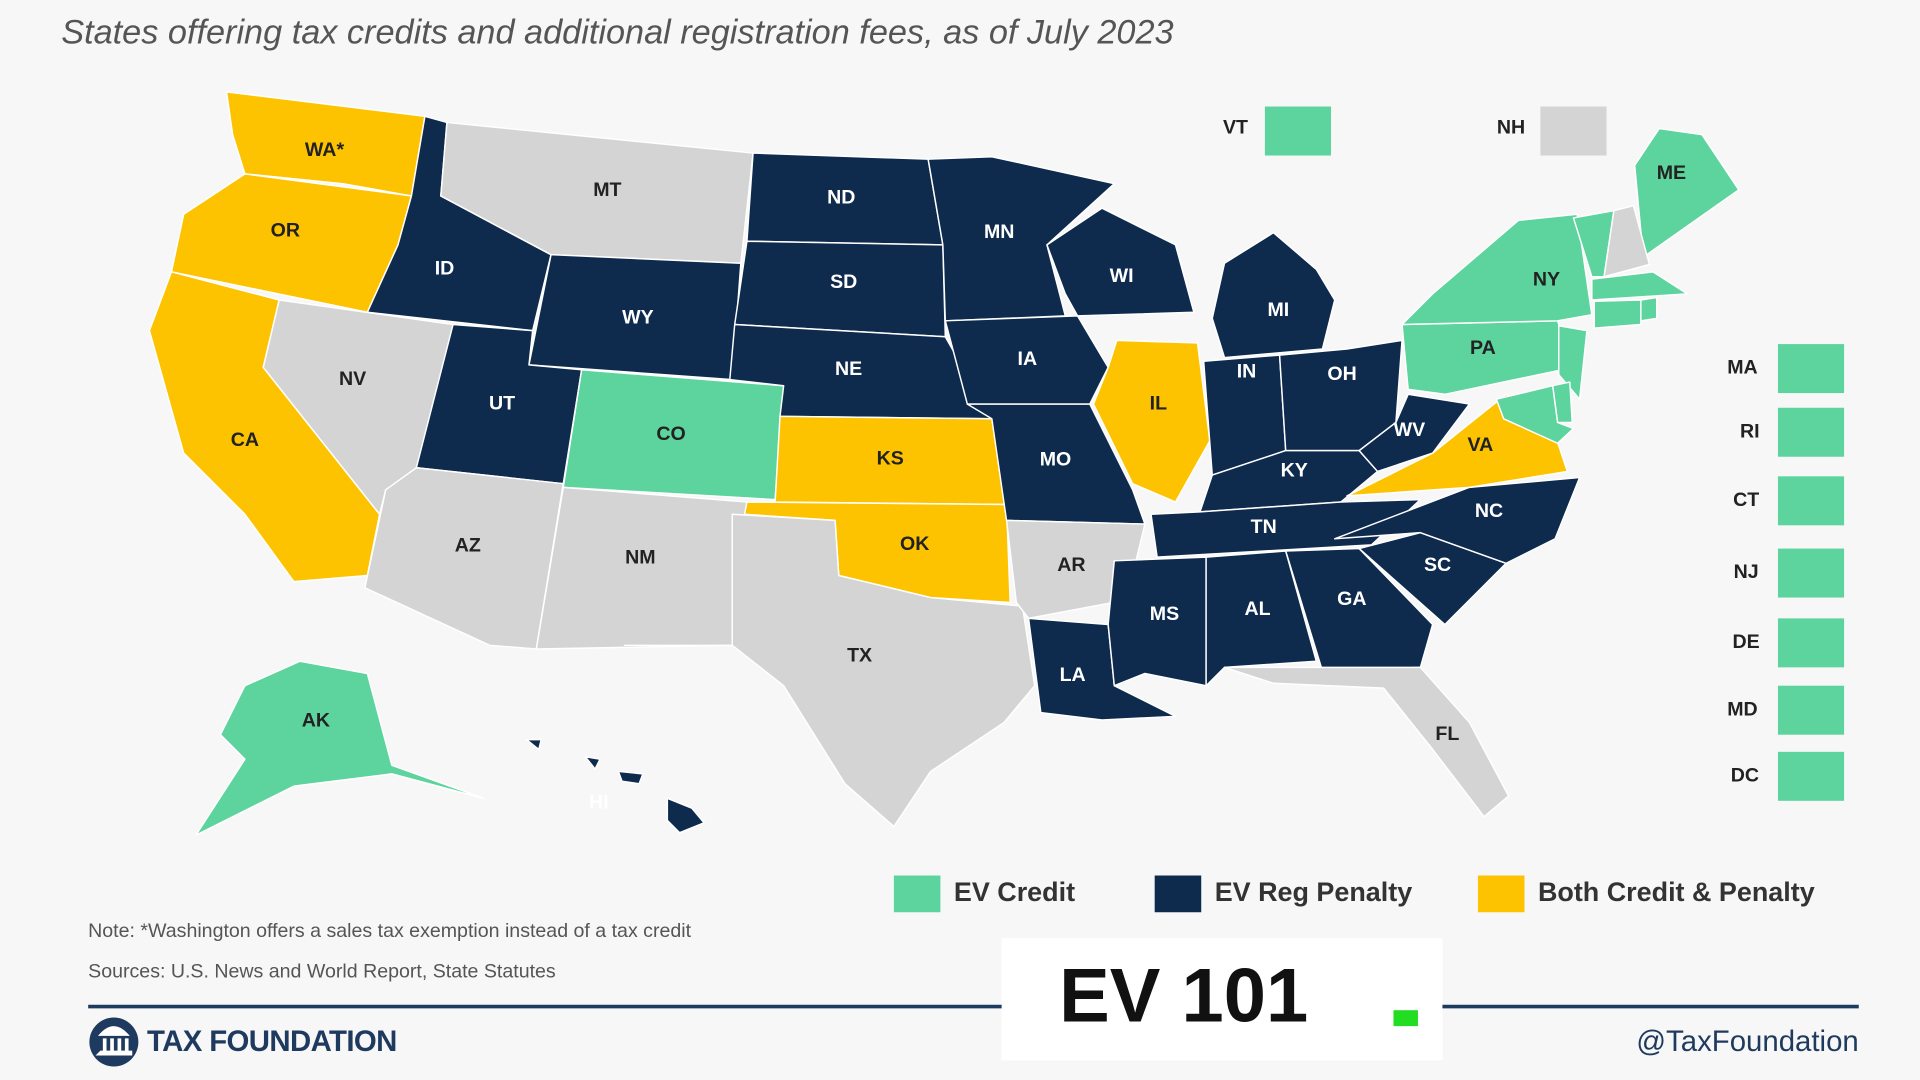 The image size is (1920, 1080). What do you see at coordinates (1750, 431) in the screenshot?
I see `callout-label: RI` at bounding box center [1750, 431].